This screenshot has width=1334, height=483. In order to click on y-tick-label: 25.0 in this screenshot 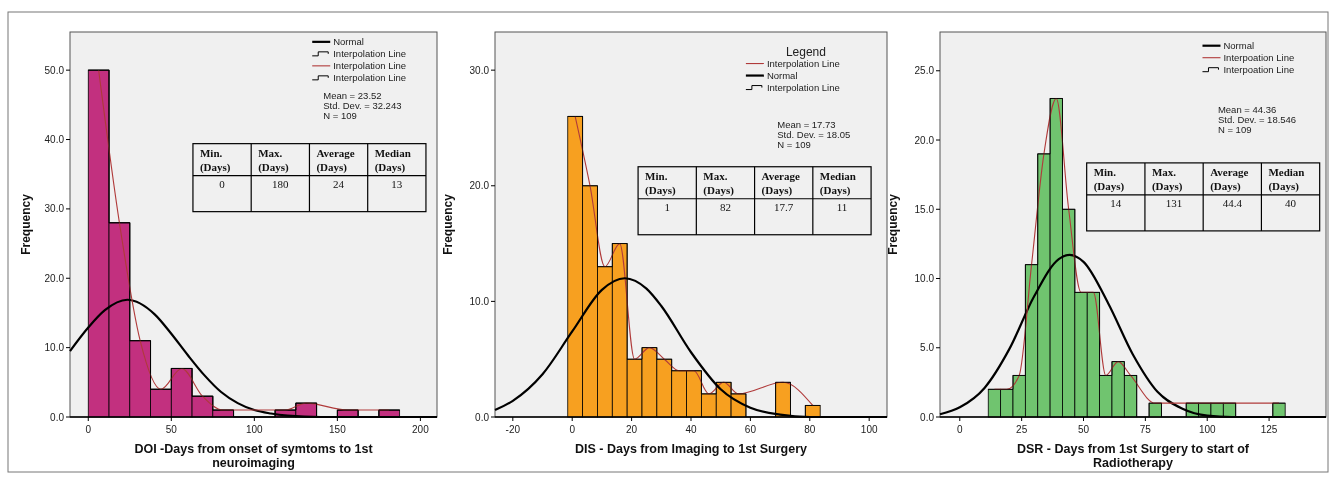, I will do `click(924, 71)`.